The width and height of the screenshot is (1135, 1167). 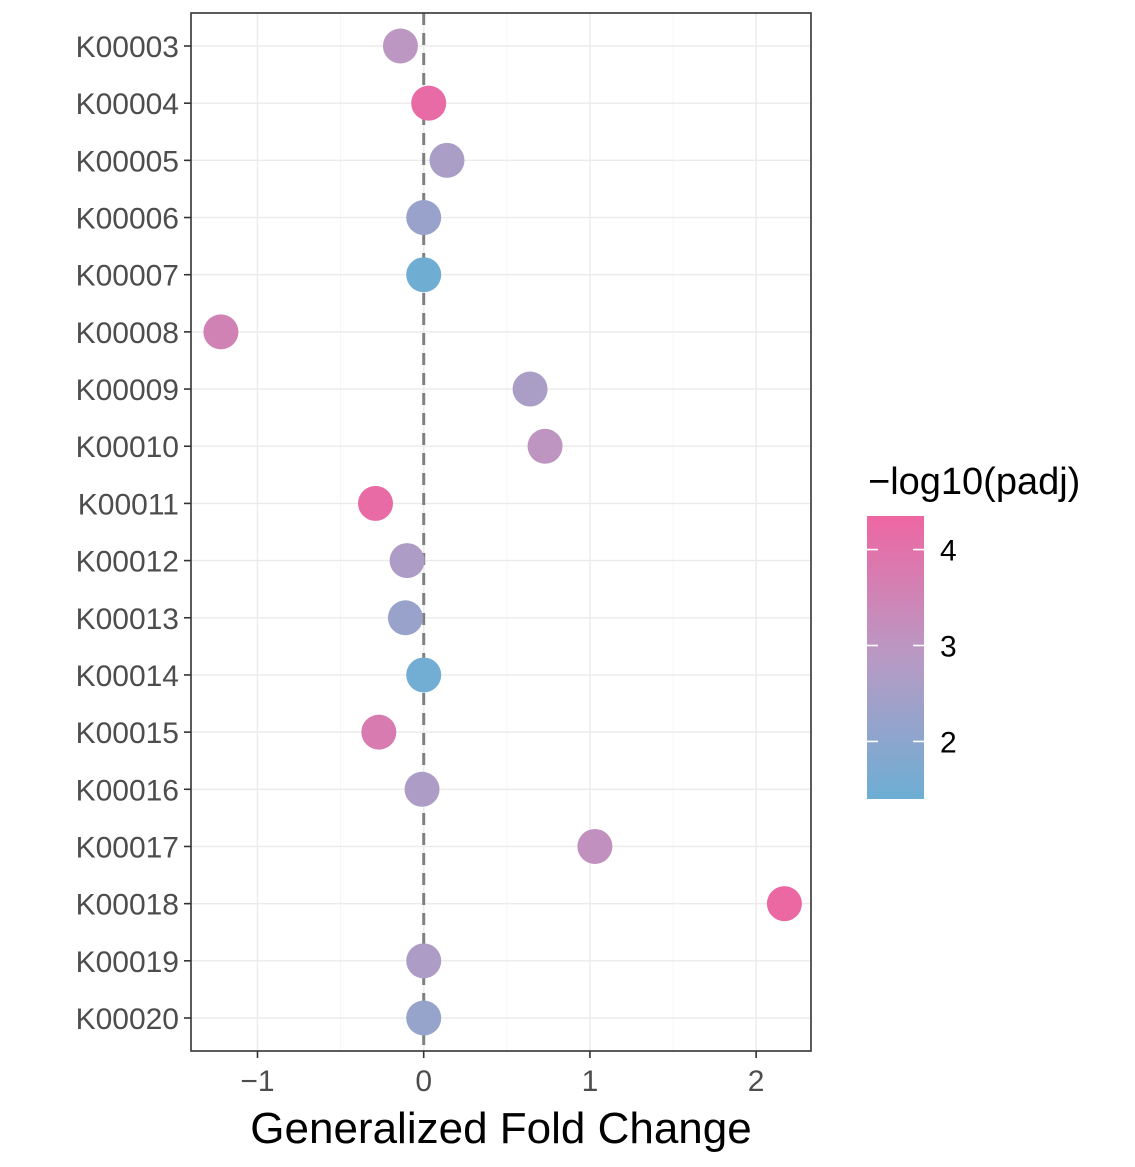 What do you see at coordinates (423, 1081) in the screenshot?
I see `x-tick-label: 0` at bounding box center [423, 1081].